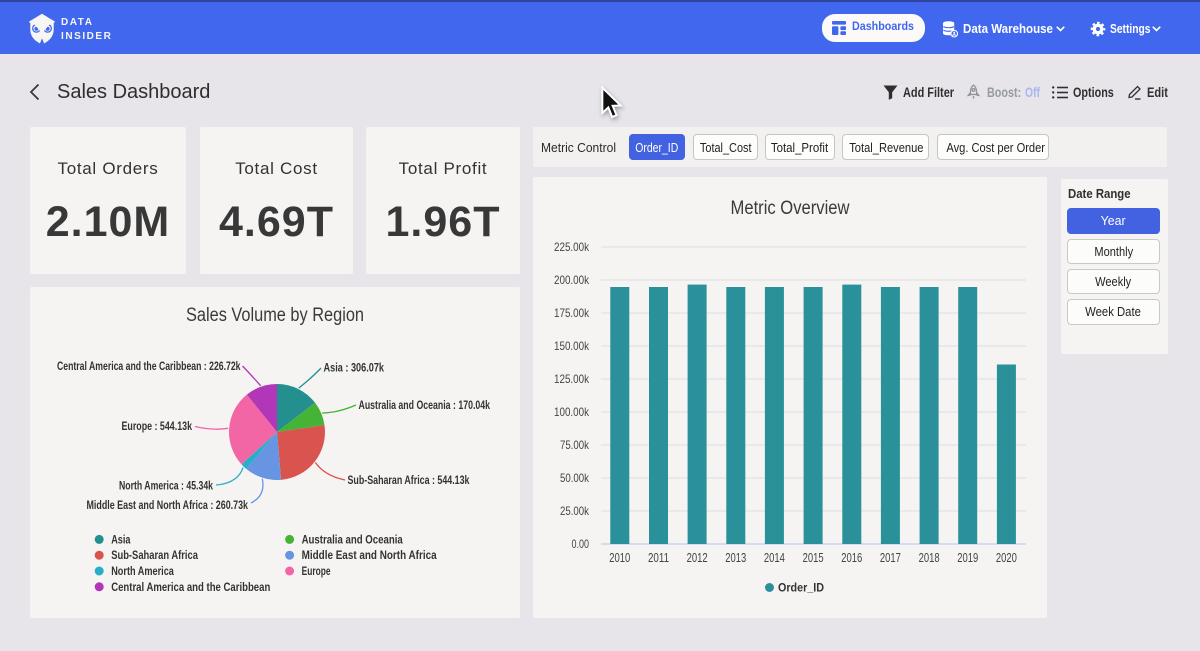  Describe the element at coordinates (275, 315) in the screenshot. I see `svg-text: Sales Volume by Region` at that location.